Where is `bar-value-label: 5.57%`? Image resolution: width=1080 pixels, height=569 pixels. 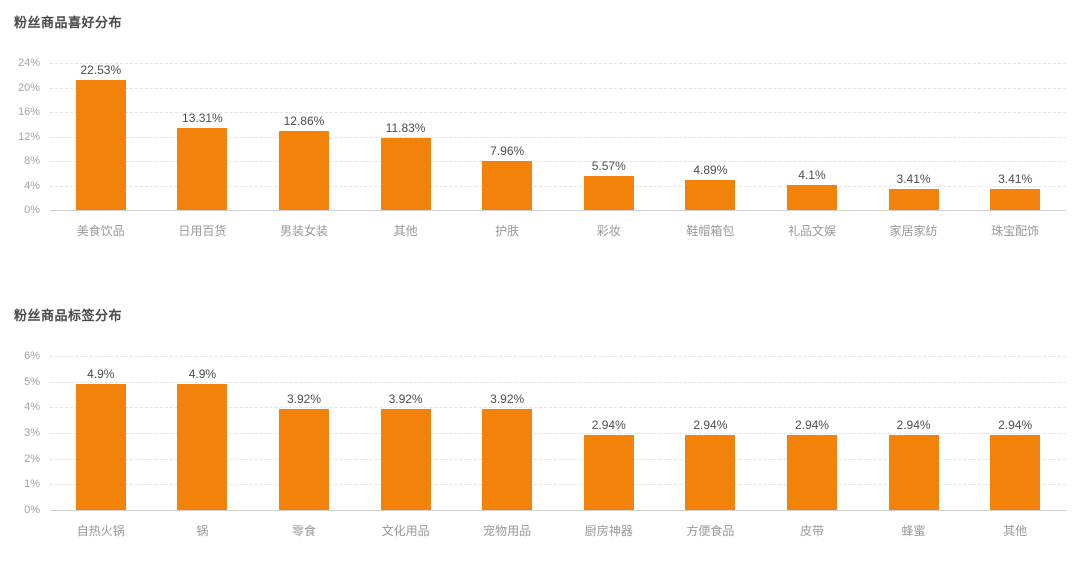 bar-value-label: 5.57% is located at coordinates (608, 165).